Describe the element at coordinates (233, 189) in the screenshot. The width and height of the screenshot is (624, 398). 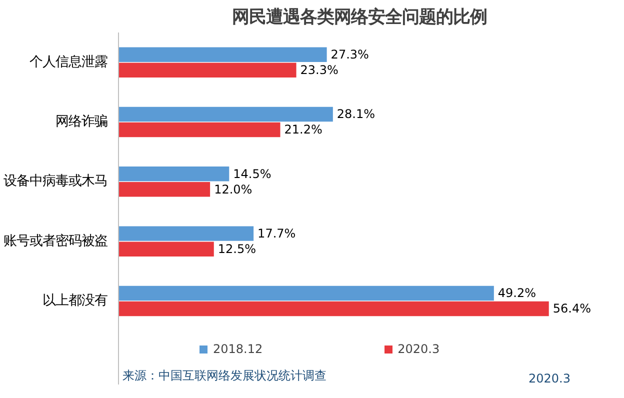
I see `data-label: 12.0%` at that location.